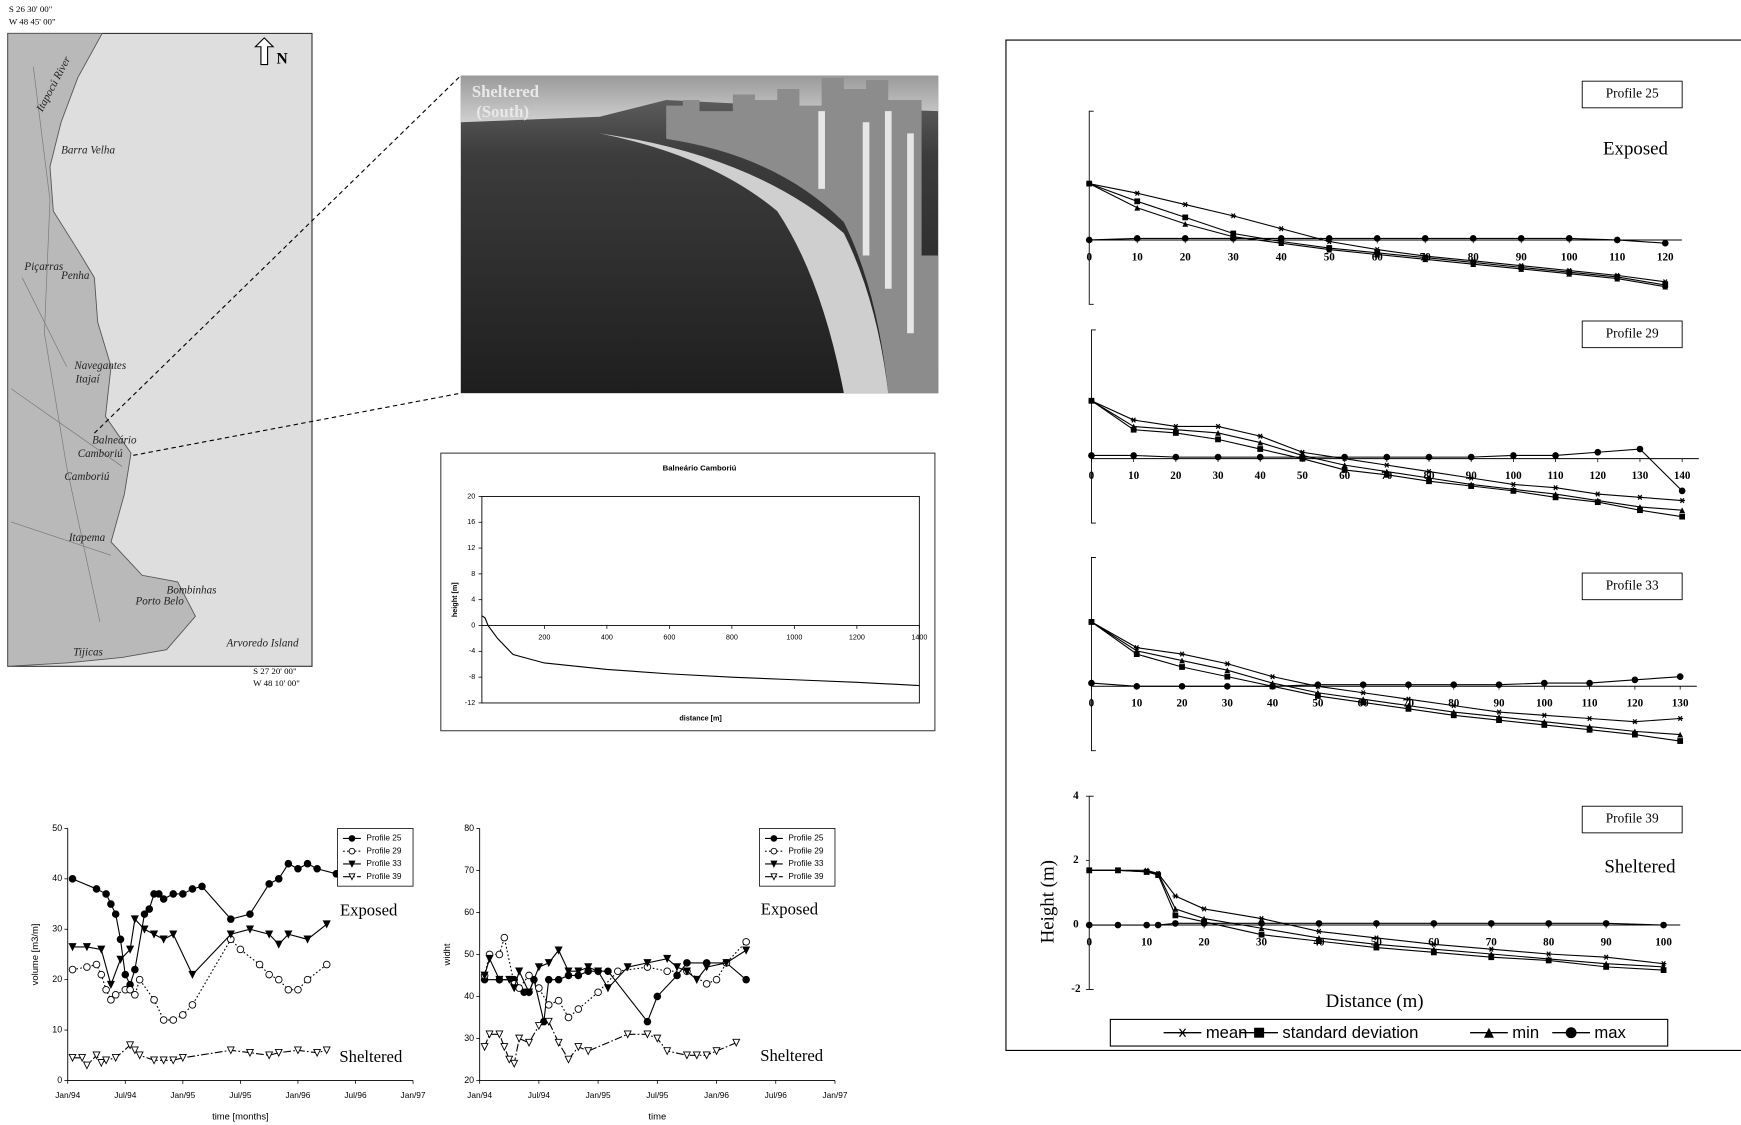 Image resolution: width=1741 pixels, height=1125 pixels. Describe the element at coordinates (471, 495) in the screenshot. I see `y-tick-label: 20` at that location.